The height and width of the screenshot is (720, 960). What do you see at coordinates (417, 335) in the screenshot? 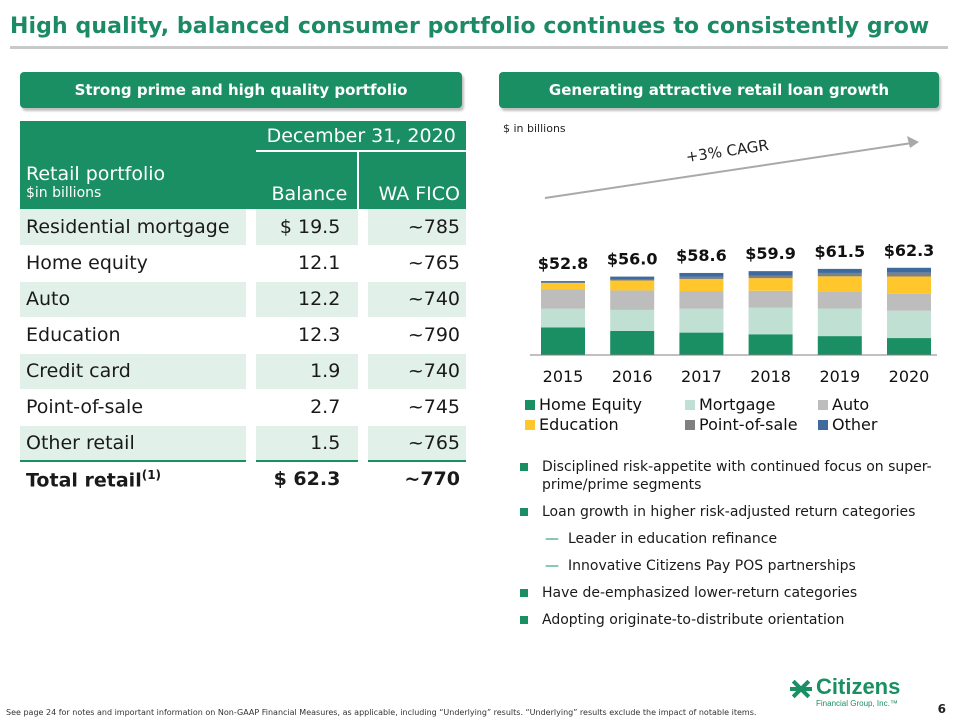
I see `row-fico: ~790` at bounding box center [417, 335].